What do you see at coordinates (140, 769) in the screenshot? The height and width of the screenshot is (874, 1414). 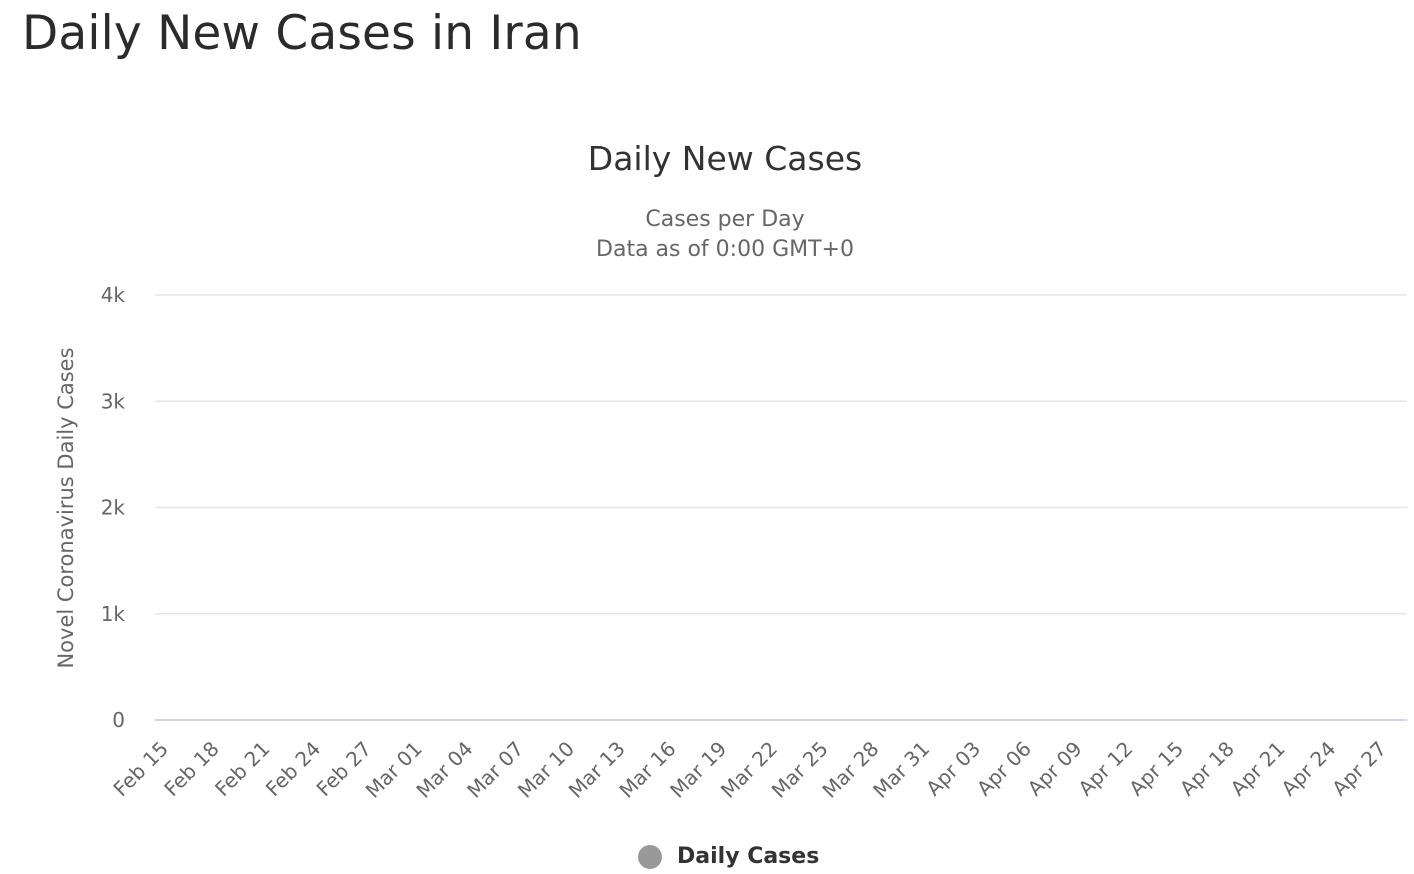 I see `x-tick-label: Feb 15` at bounding box center [140, 769].